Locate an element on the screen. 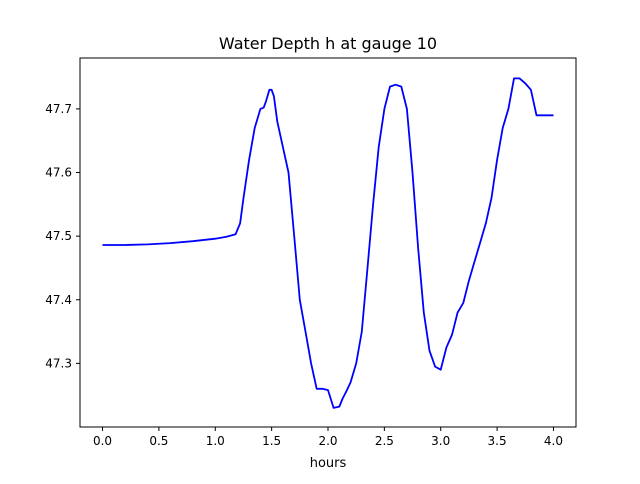 Image resolution: width=640 pixels, height=484 pixels. x-tick-label: 1.0 is located at coordinates (215, 441).